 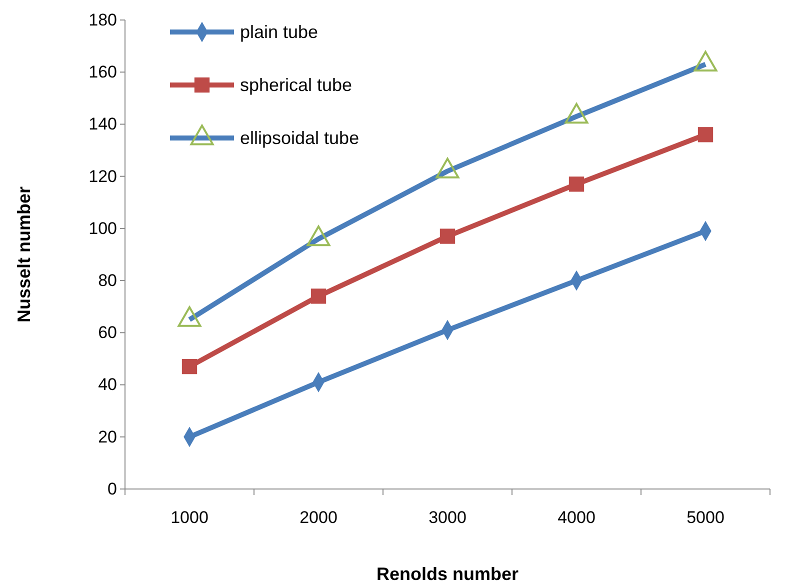 I want to click on y-axis-title: Nusselt number, so click(x=24, y=254).